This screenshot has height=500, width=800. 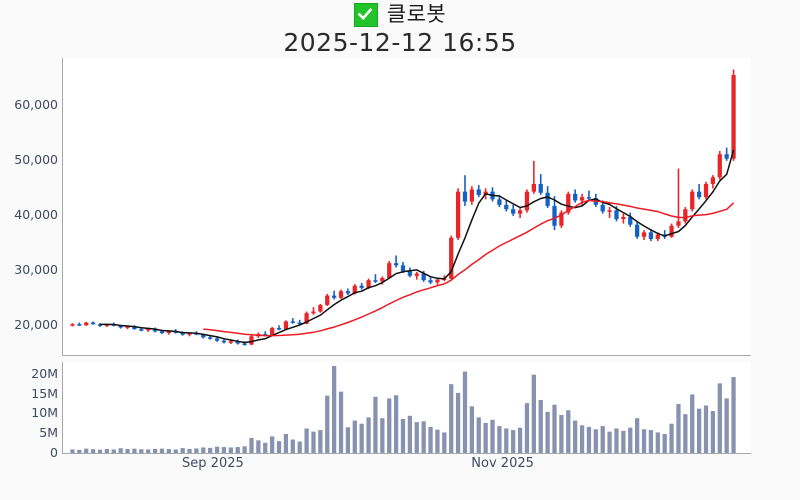 What do you see at coordinates (213, 463) in the screenshot?
I see `x-axis-tick: Sep 2025` at bounding box center [213, 463].